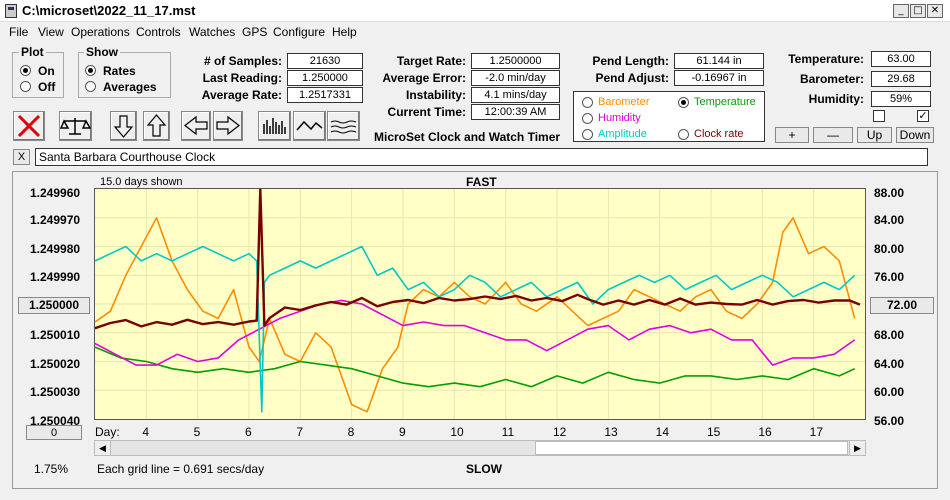 The width and height of the screenshot is (950, 500). I want to click on humidity-label: Humidity:, so click(836, 99).